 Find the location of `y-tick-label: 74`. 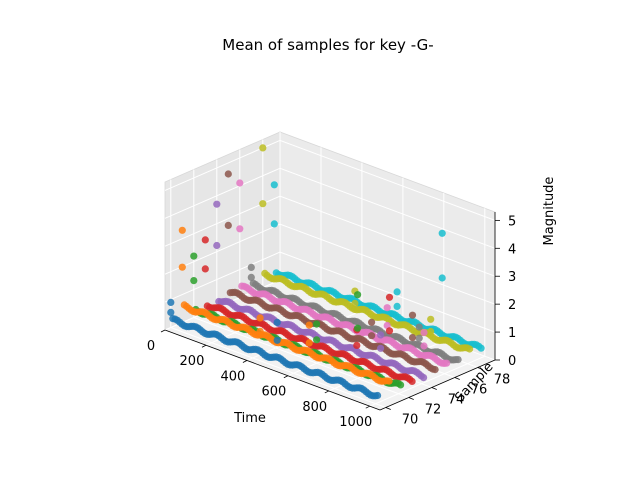

y-tick-label: 74 is located at coordinates (456, 400).